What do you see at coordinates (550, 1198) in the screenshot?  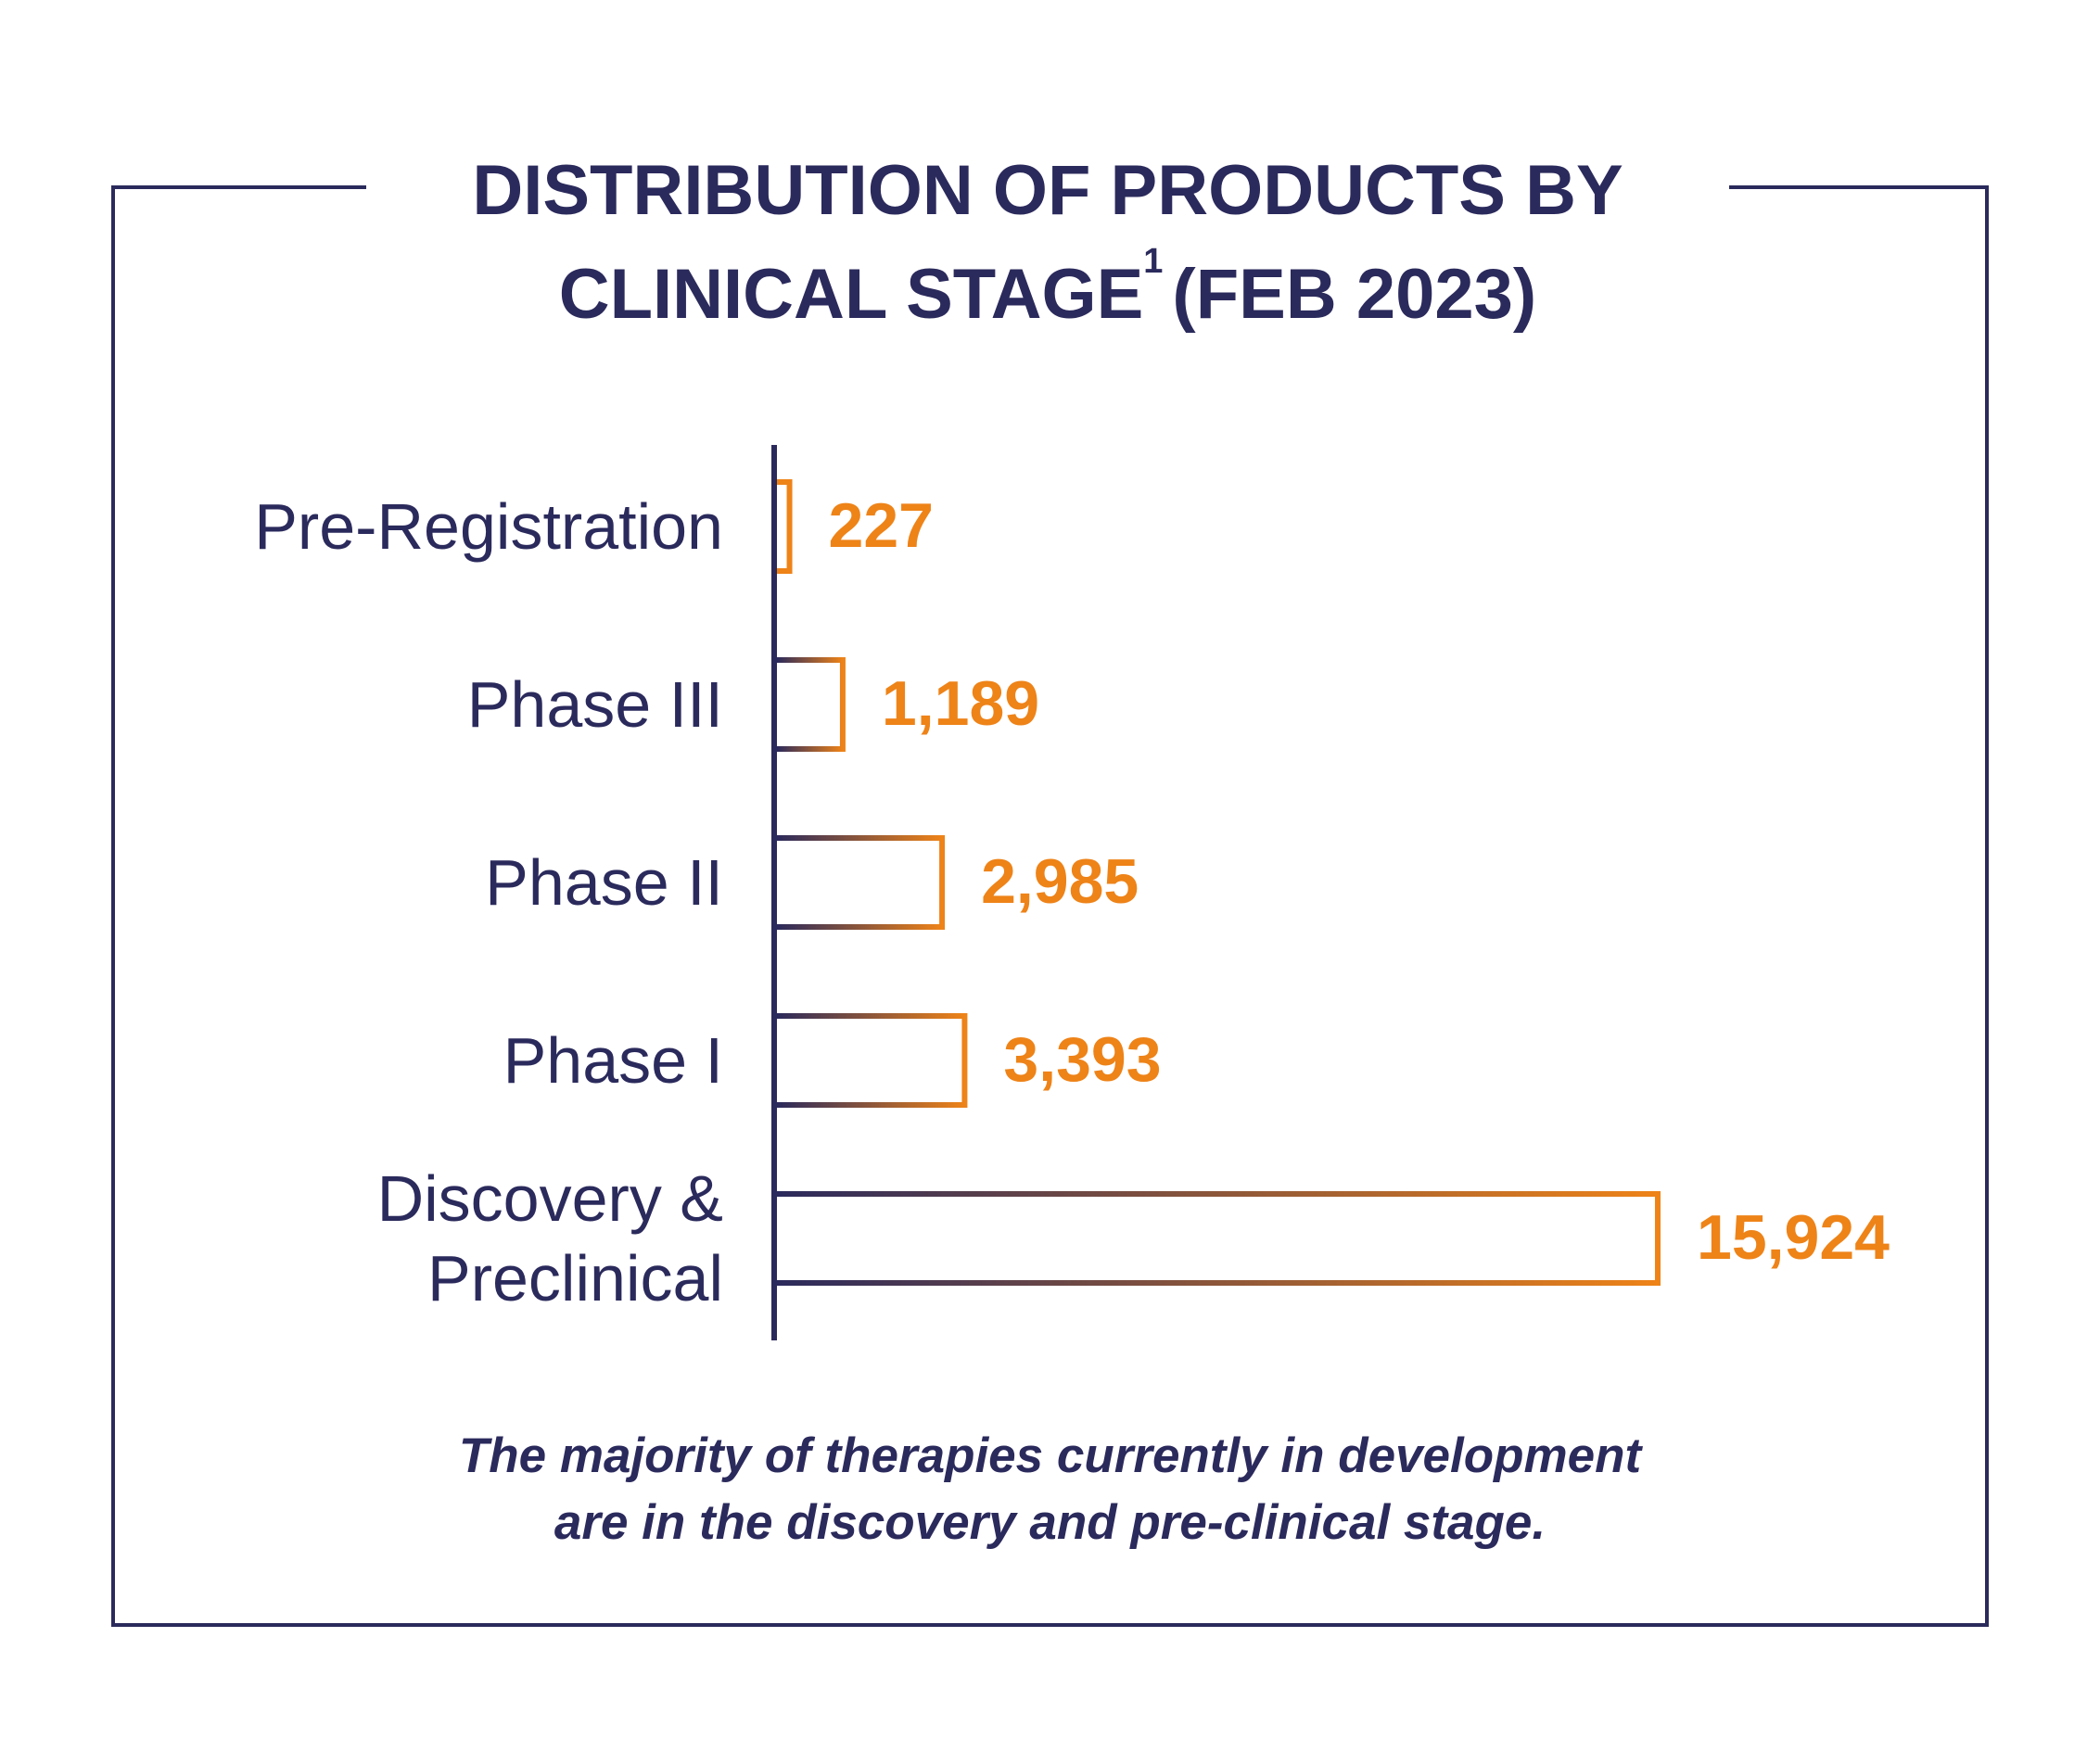 I see `category-label-line: Discovery &` at bounding box center [550, 1198].